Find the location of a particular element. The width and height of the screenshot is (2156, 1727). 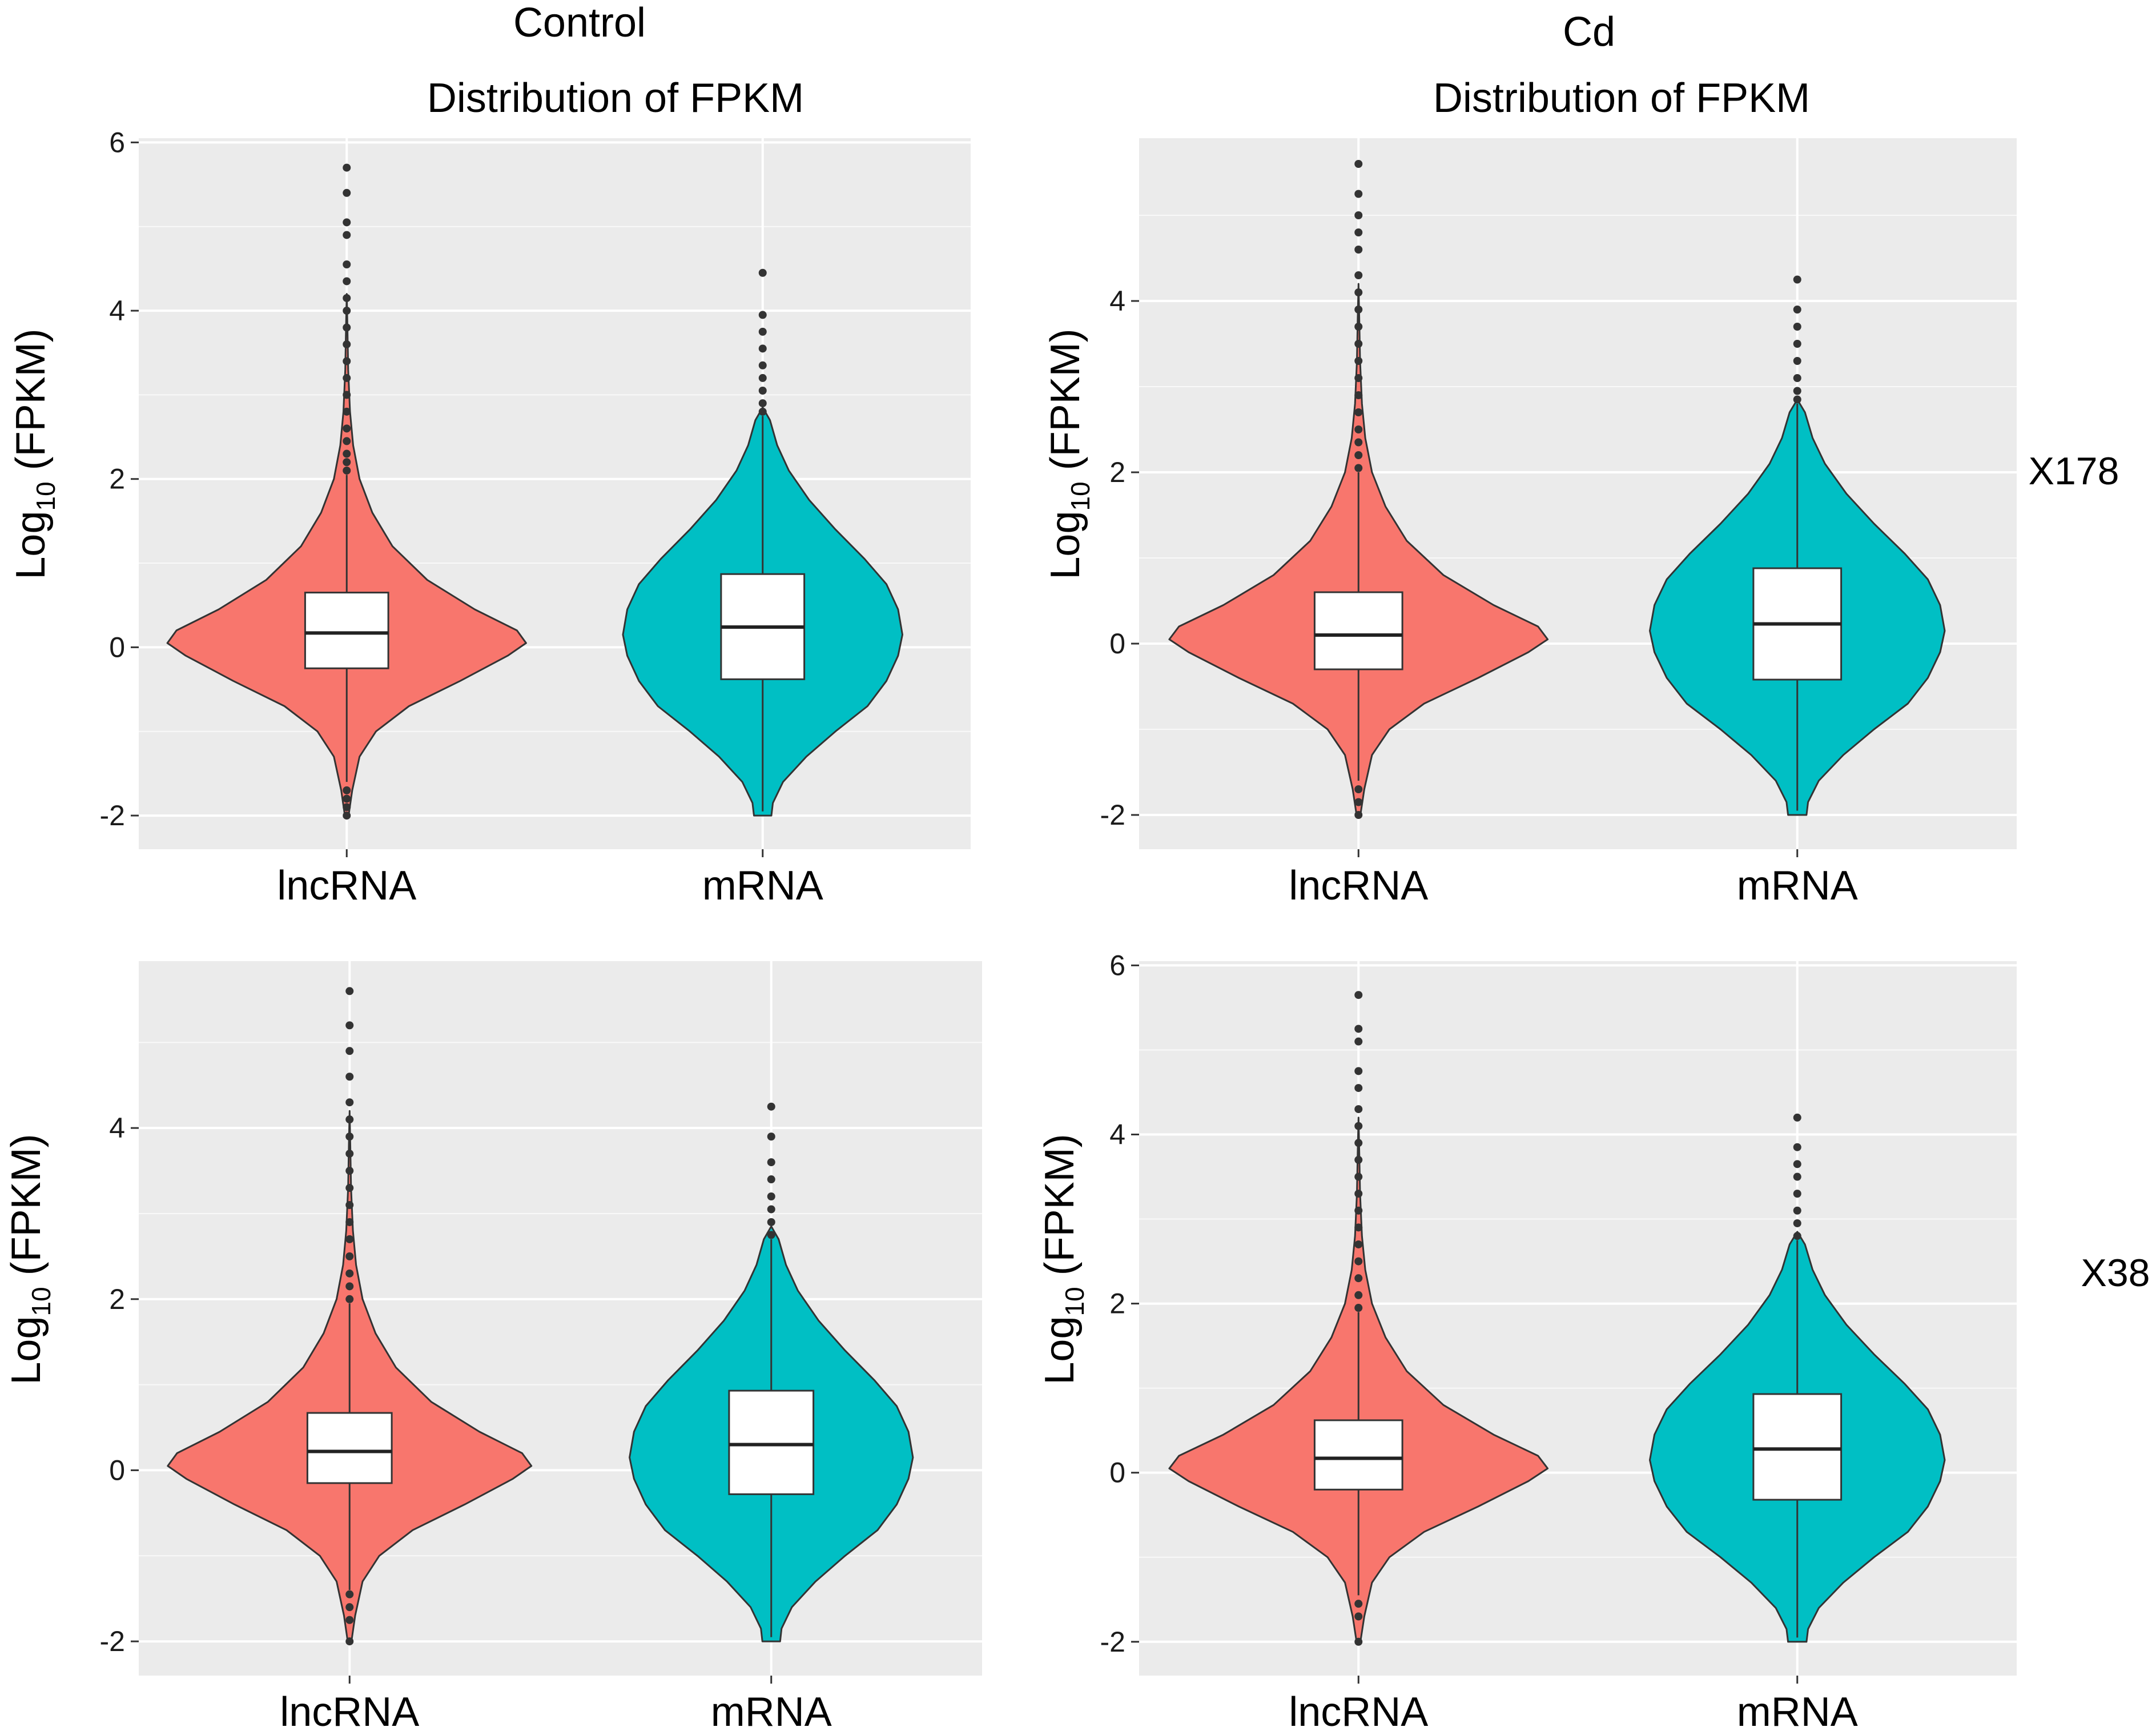

box-mrna is located at coordinates (771, 1442).